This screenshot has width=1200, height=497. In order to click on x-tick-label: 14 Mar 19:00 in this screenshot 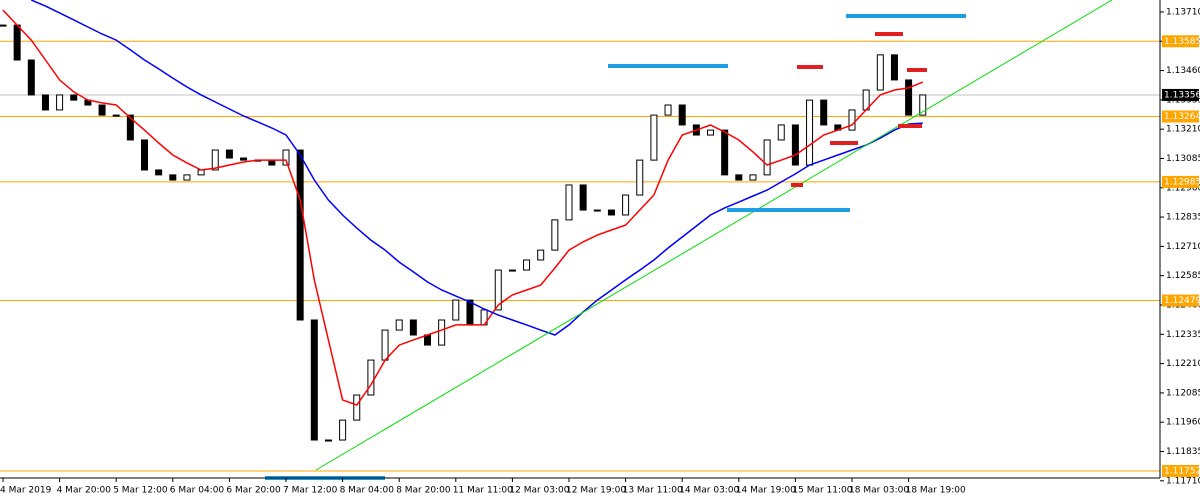, I will do `click(766, 491)`.